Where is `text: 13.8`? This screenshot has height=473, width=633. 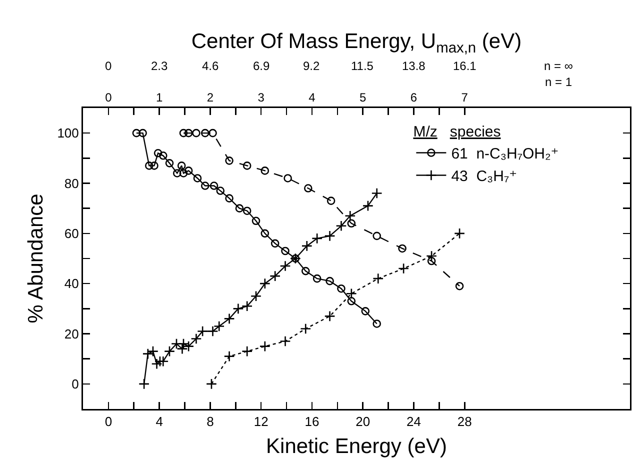 text: 13.8 is located at coordinates (414, 66).